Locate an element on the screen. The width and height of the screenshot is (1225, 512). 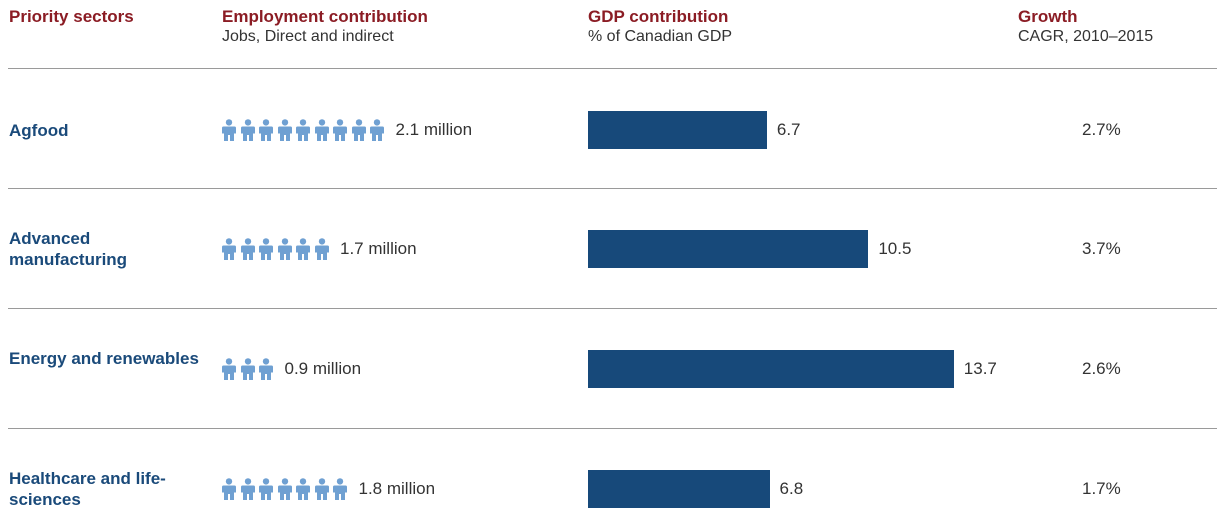
gdp-value-label: 13.7 is located at coordinates (980, 368).